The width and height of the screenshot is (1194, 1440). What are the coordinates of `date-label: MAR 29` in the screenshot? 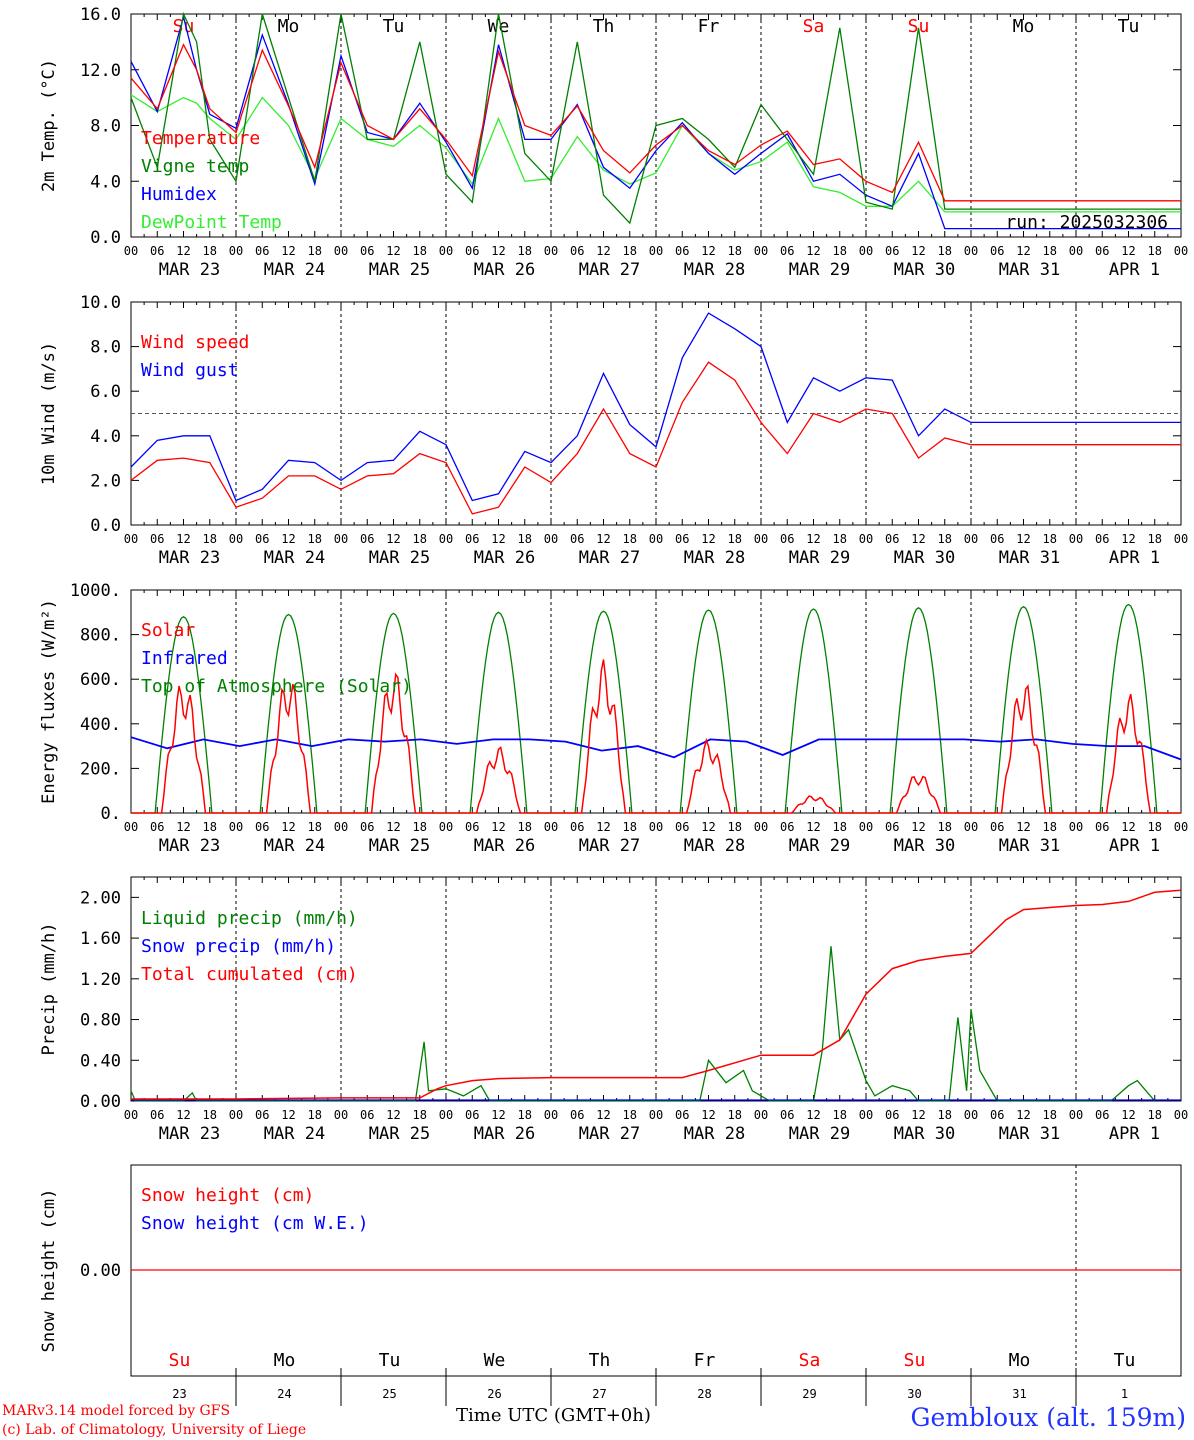 It's located at (819, 270).